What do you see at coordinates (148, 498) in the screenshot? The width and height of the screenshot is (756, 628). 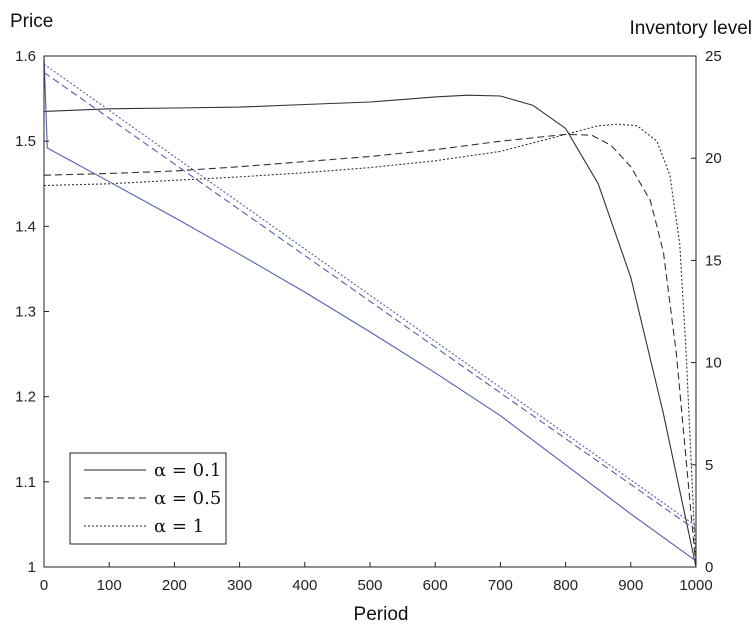 I see `legend: α = 0.1 α = 0.5 α = 1` at bounding box center [148, 498].